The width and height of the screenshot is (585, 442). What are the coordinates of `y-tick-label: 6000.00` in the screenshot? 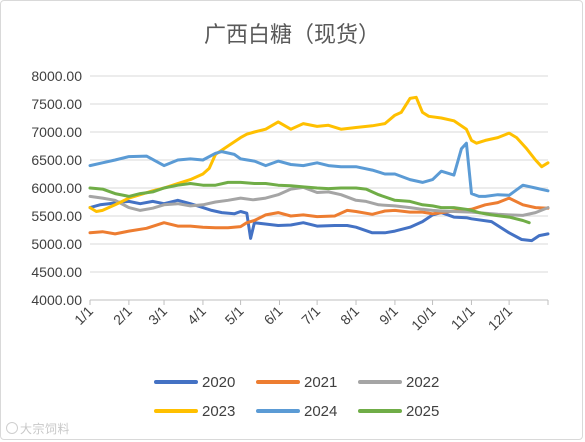 It's located at (56, 188).